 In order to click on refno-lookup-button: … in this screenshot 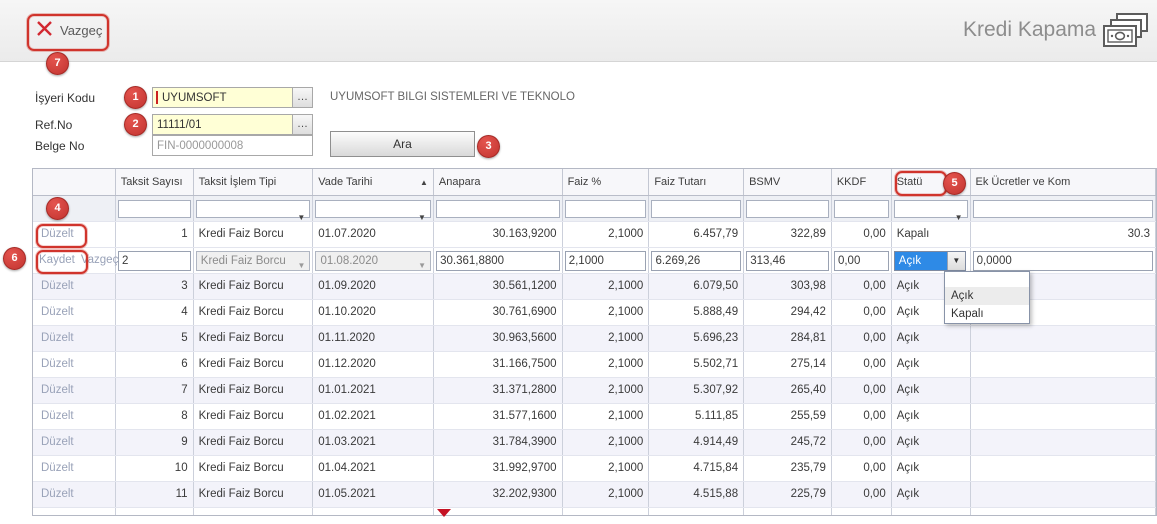, I will do `click(302, 124)`.